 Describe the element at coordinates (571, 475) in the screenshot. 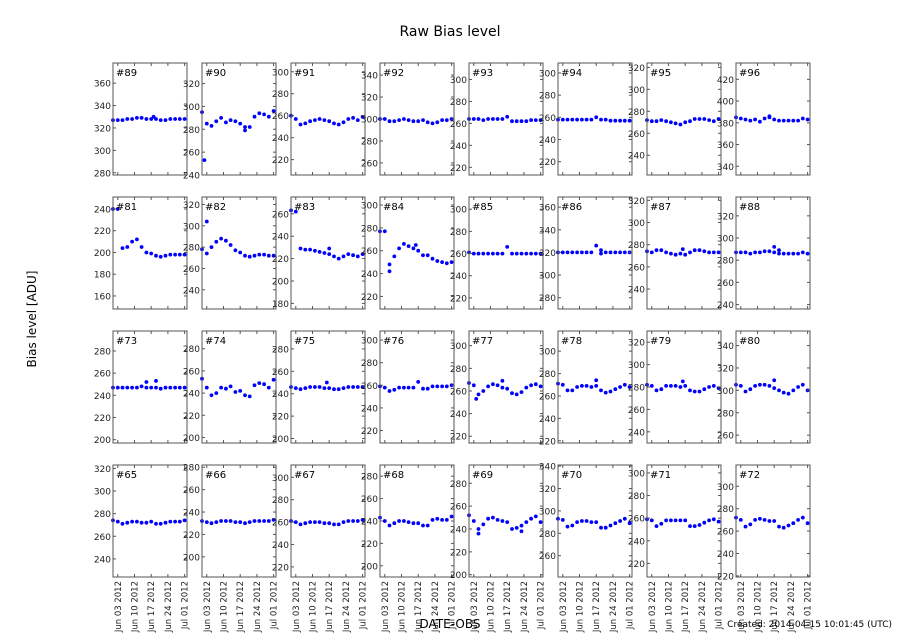

I see `panel-label: #70` at that location.